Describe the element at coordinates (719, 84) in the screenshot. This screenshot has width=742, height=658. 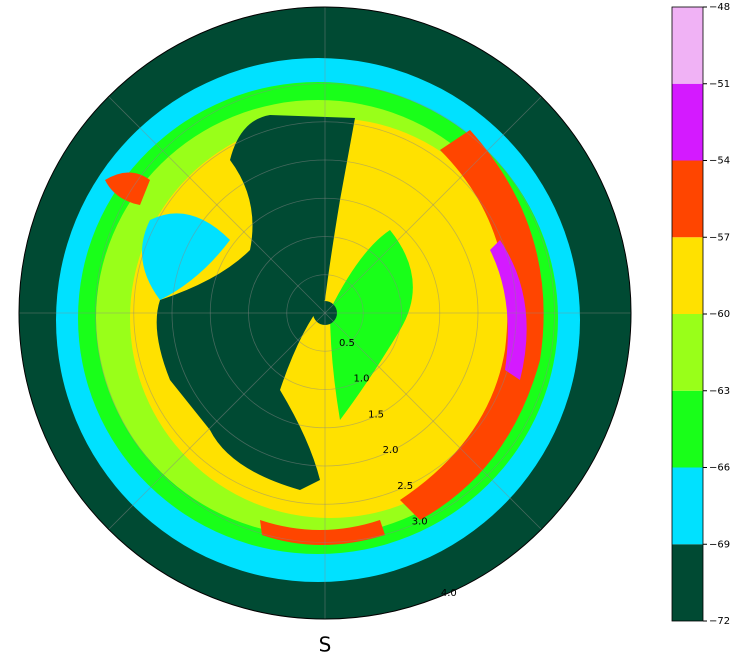
I see `colorbar-tick-label: −51` at that location.